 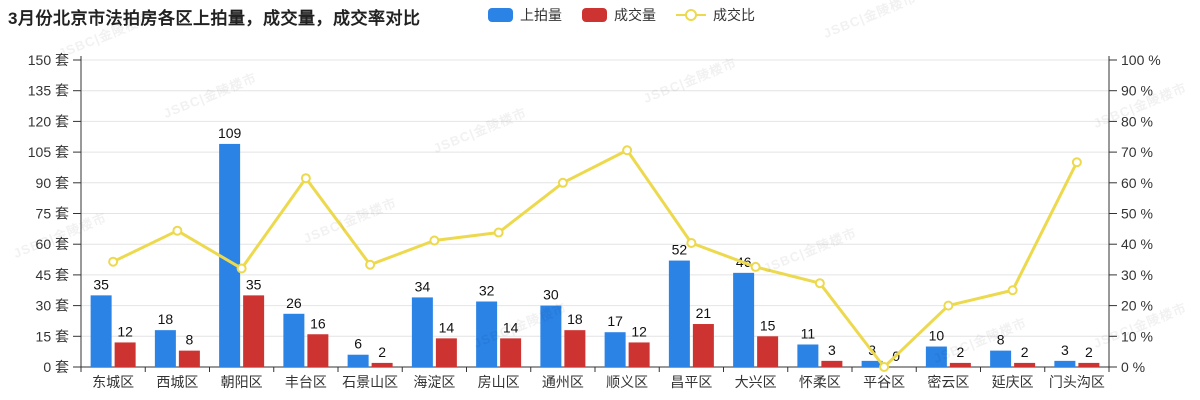 I want to click on left-axis-label: 105 套, so click(x=48, y=152).